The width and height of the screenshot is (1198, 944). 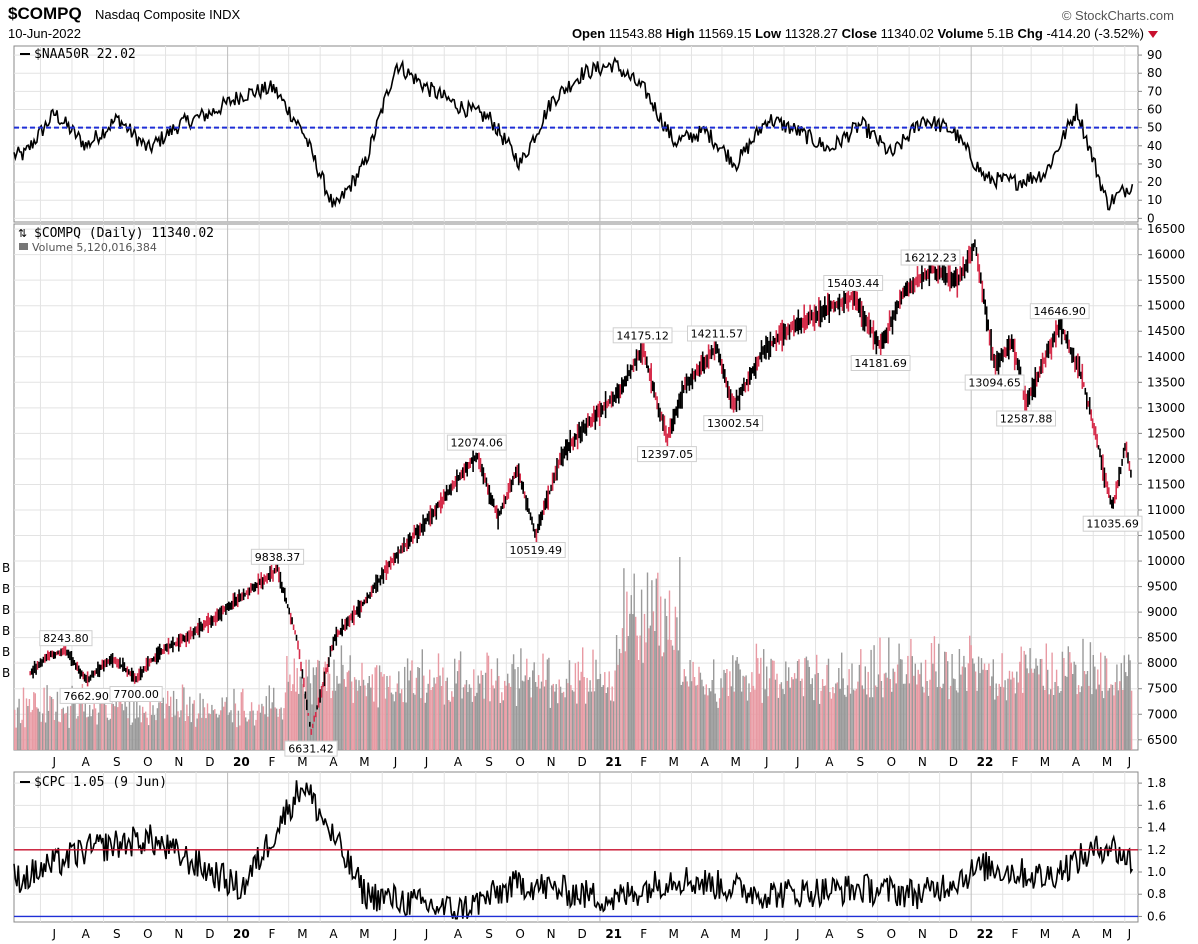 I want to click on y-tick-label: 70, so click(x=1154, y=91).